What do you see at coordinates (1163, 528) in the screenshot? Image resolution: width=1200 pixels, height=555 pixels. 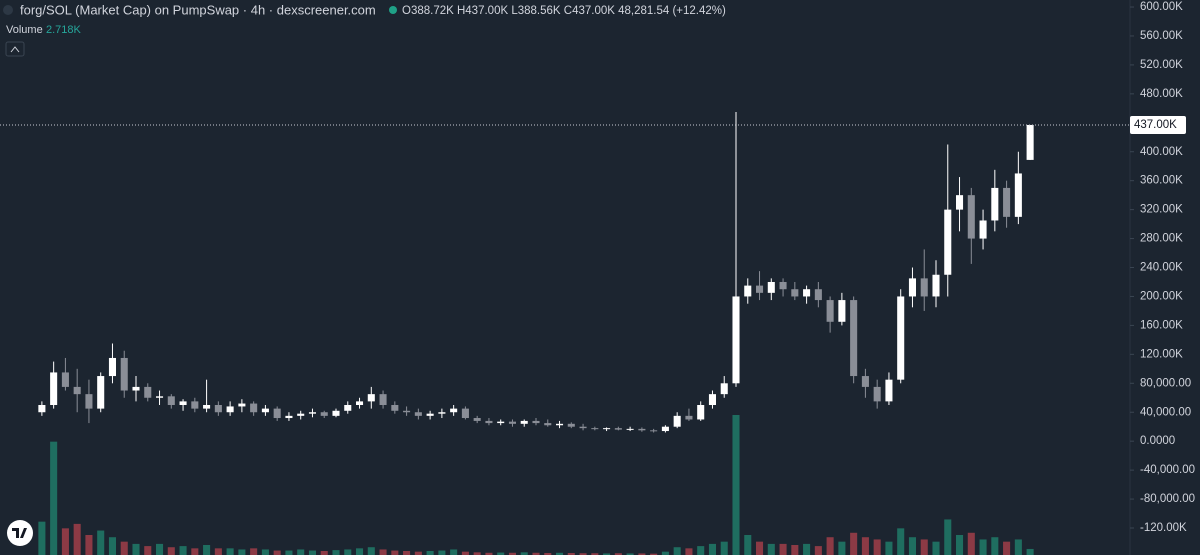 I see `y-tick-label: -120.00K` at bounding box center [1163, 528].